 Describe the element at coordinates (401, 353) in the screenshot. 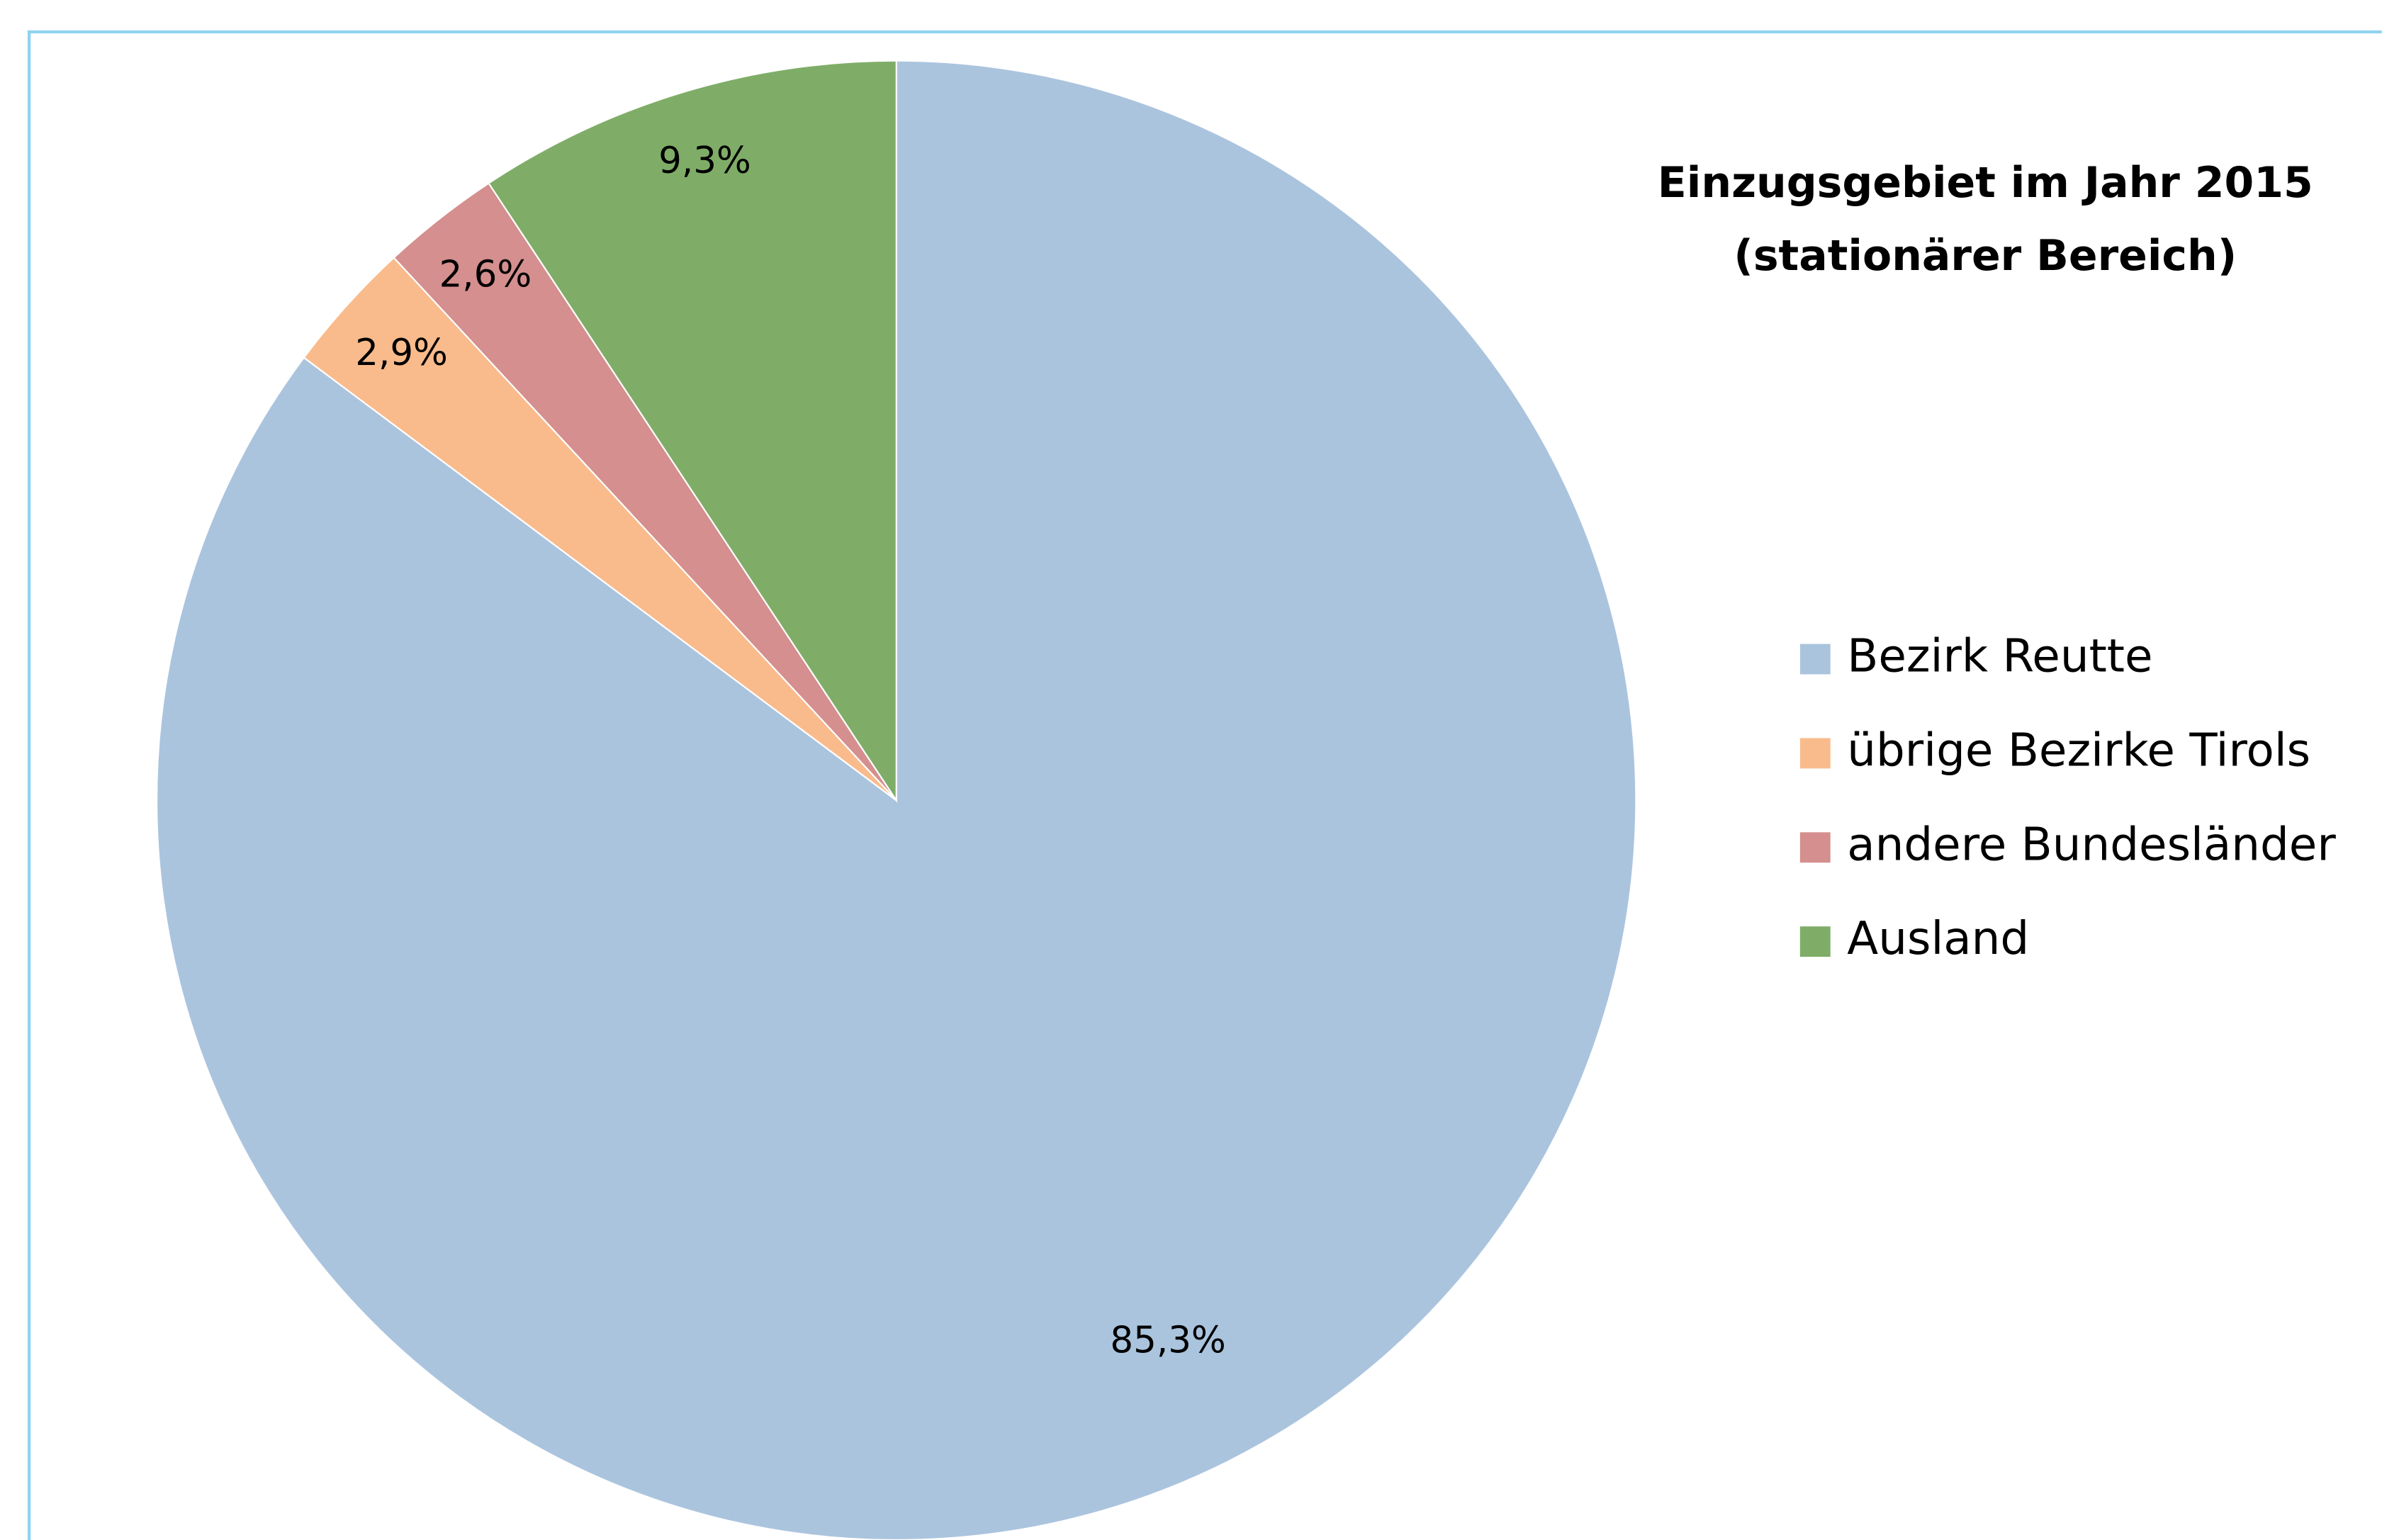

I see `data-label: 2,9%` at that location.